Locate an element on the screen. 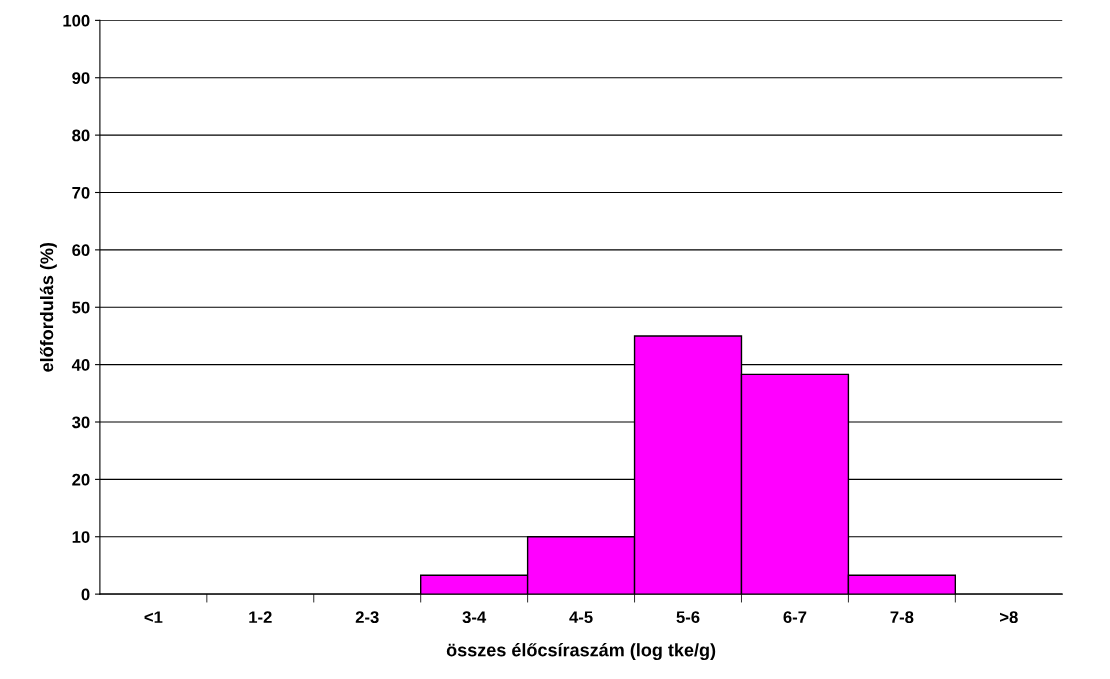  y-tick-label: 70 is located at coordinates (81, 192).